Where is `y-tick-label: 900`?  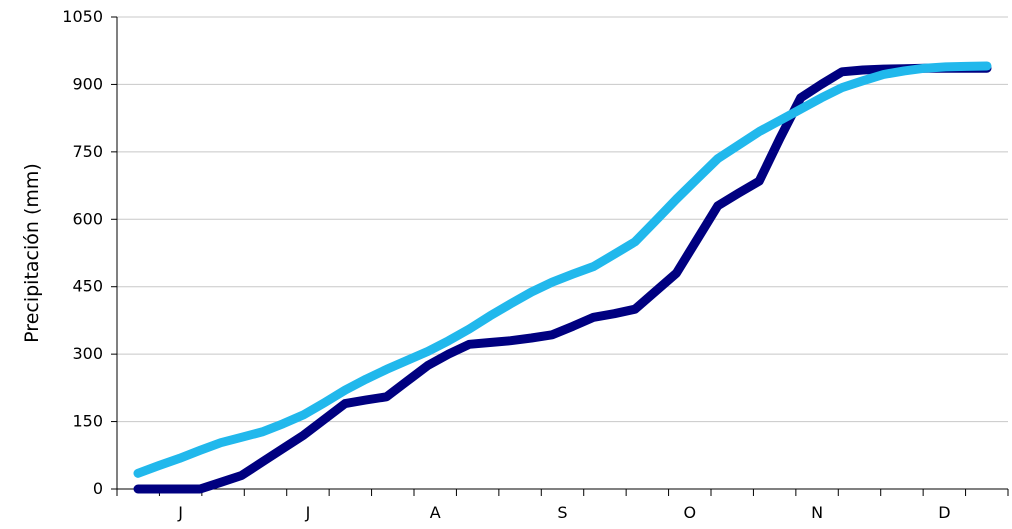 y-tick-label: 900 is located at coordinates (87, 83).